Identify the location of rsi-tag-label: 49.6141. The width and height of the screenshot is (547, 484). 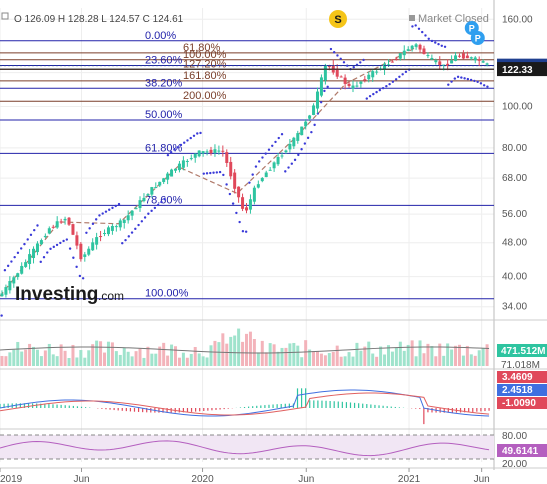
(520, 451).